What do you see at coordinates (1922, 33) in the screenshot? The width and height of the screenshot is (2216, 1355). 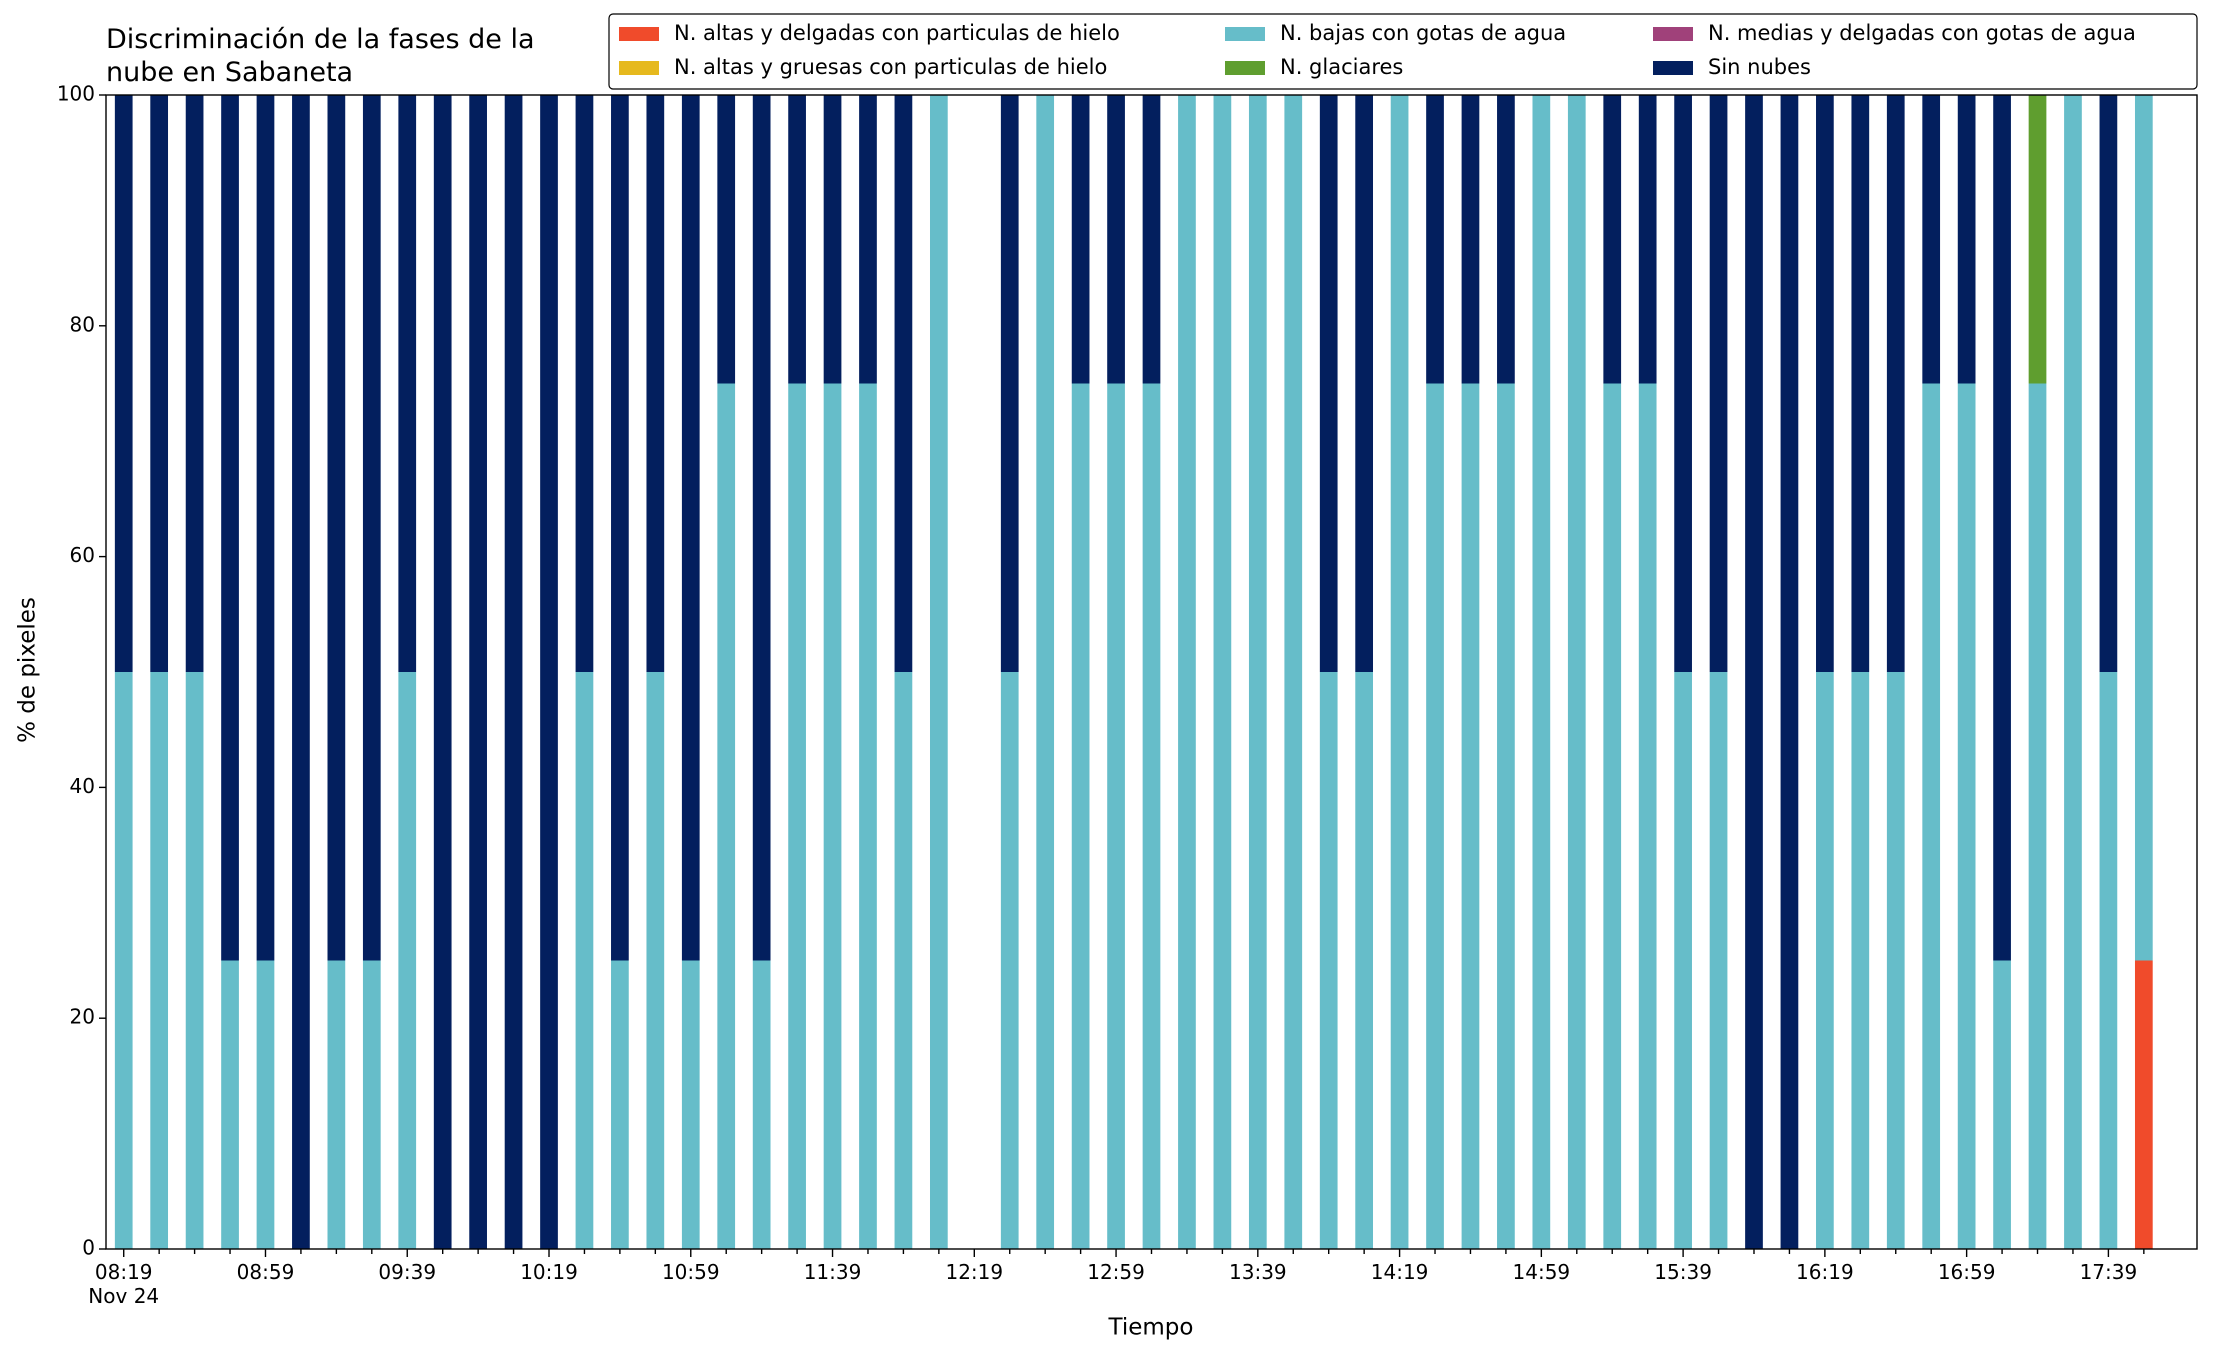 I see `legend-label: N. medias y delgadas con gotas de agua` at bounding box center [1922, 33].